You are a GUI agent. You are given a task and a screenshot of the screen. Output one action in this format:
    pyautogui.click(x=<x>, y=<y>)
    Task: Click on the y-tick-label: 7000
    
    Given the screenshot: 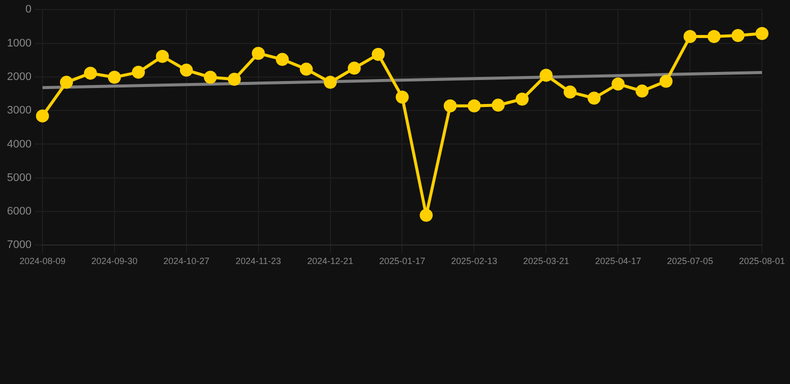 What is the action you would take?
    pyautogui.click(x=19, y=245)
    